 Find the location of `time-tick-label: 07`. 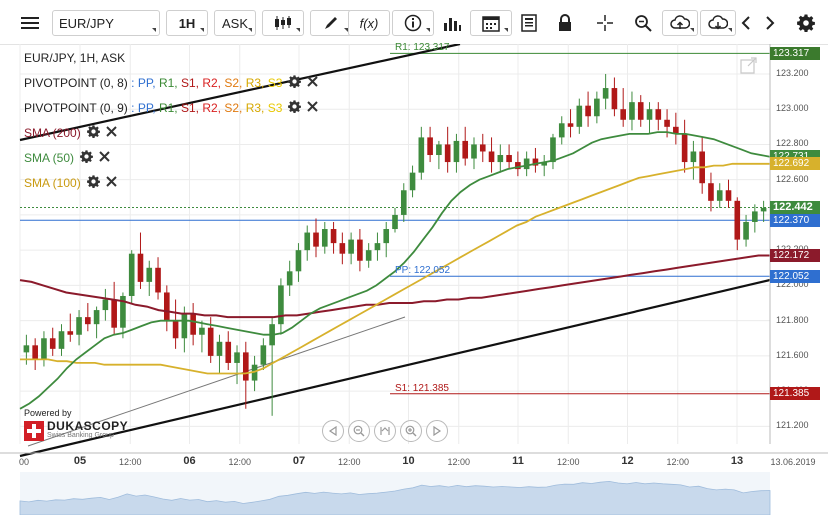

time-tick-label: 07 is located at coordinates (299, 461).